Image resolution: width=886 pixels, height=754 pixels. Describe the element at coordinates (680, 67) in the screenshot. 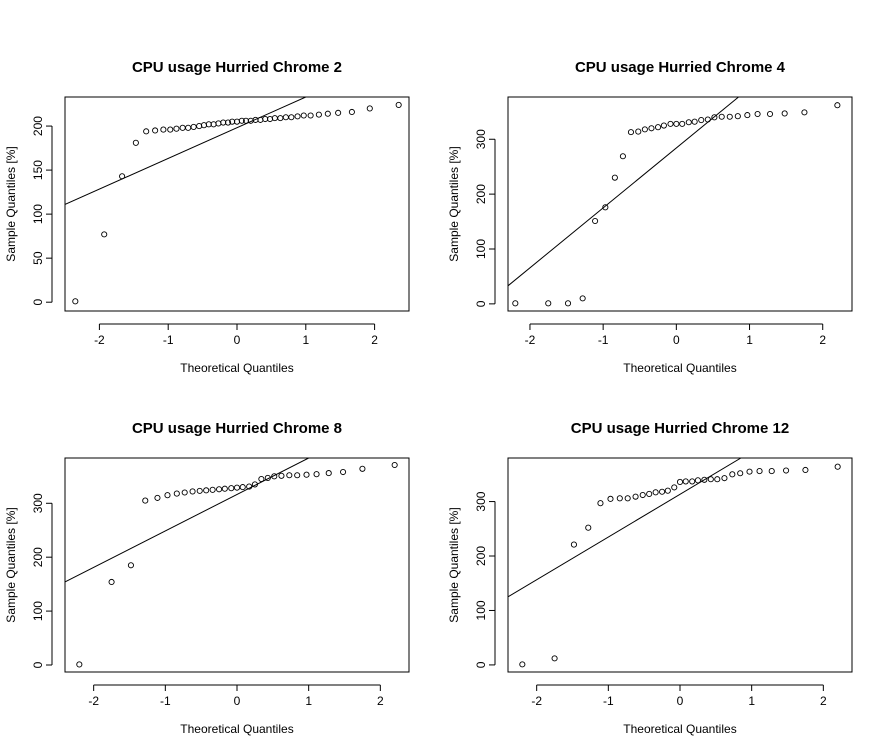

I see `chart-title: CPU usage Hurried Chrome 4` at that location.